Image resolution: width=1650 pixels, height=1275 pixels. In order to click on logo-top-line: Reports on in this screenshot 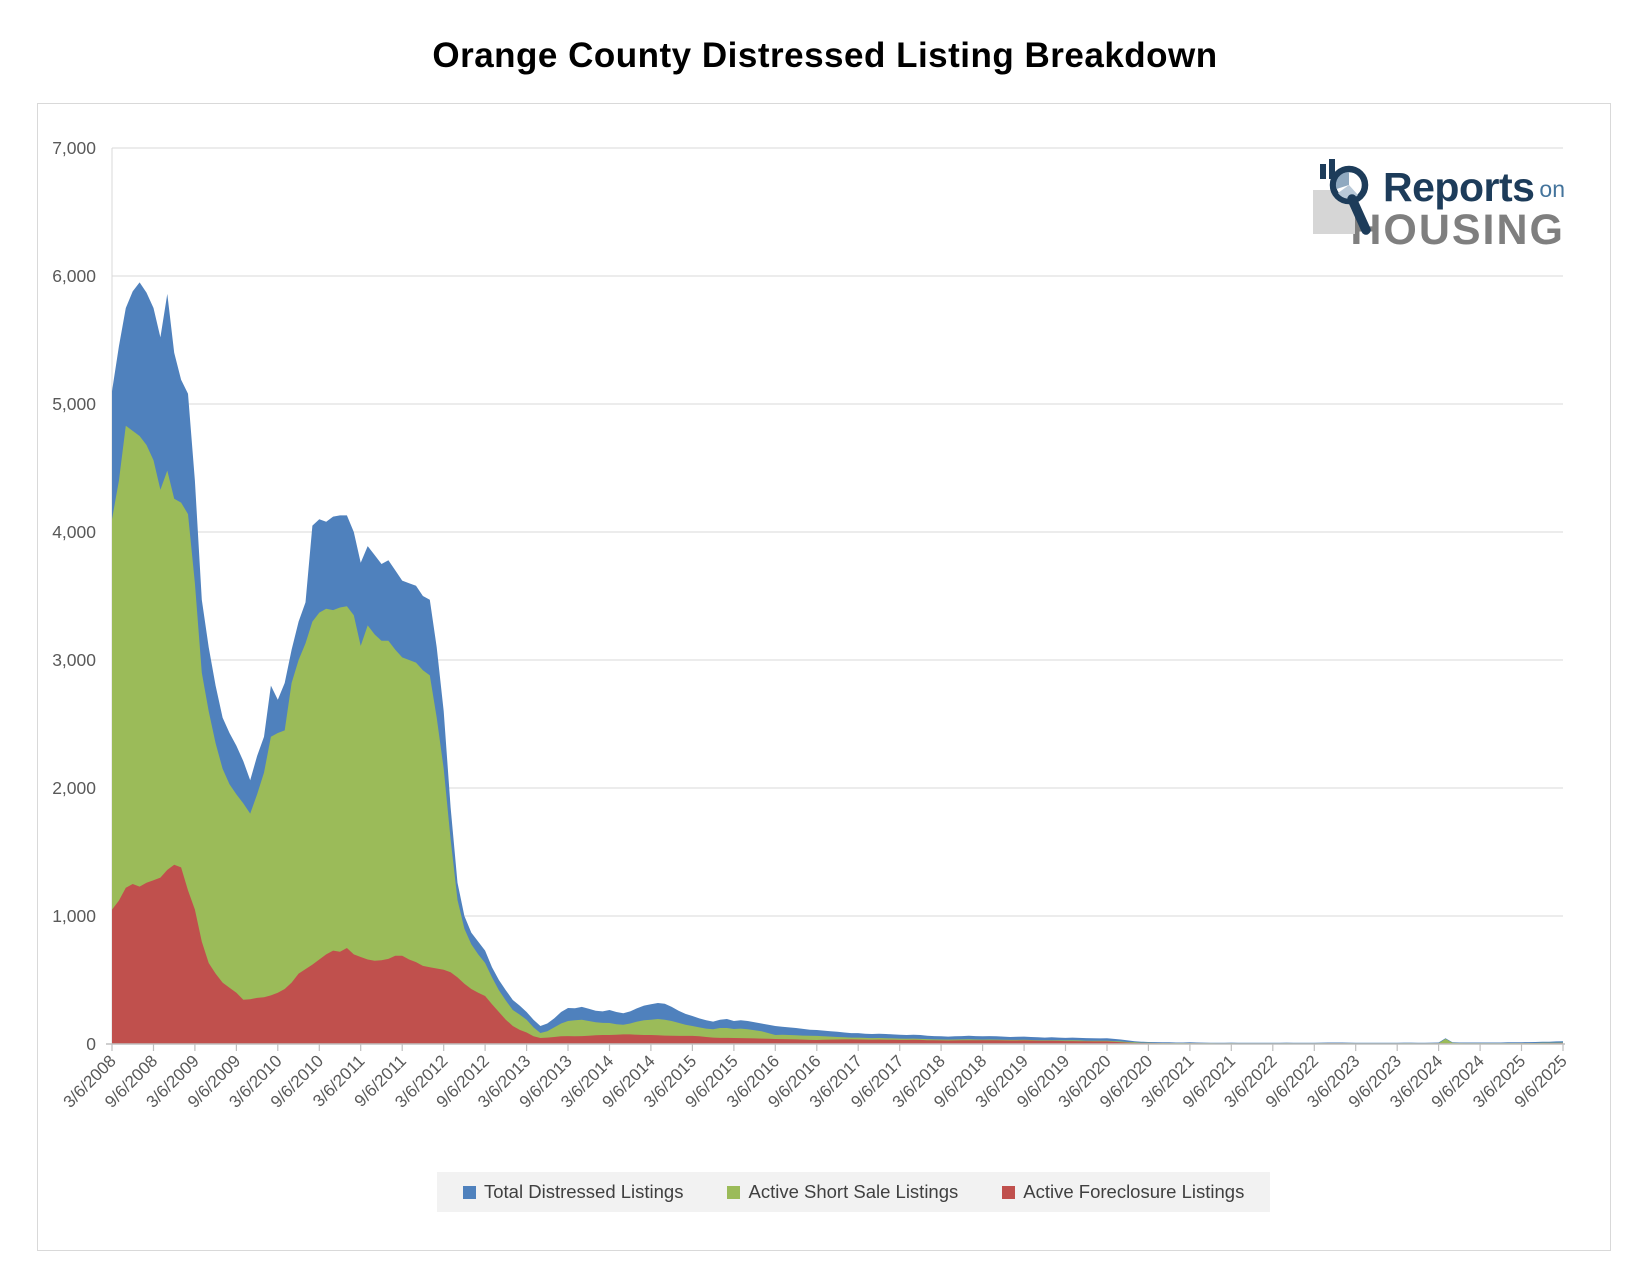, I will do `click(1385, 196)`.